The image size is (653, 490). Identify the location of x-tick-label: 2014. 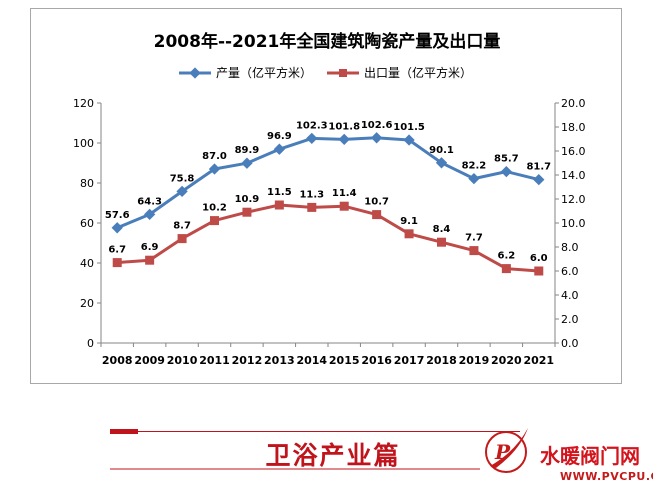
(311, 360).